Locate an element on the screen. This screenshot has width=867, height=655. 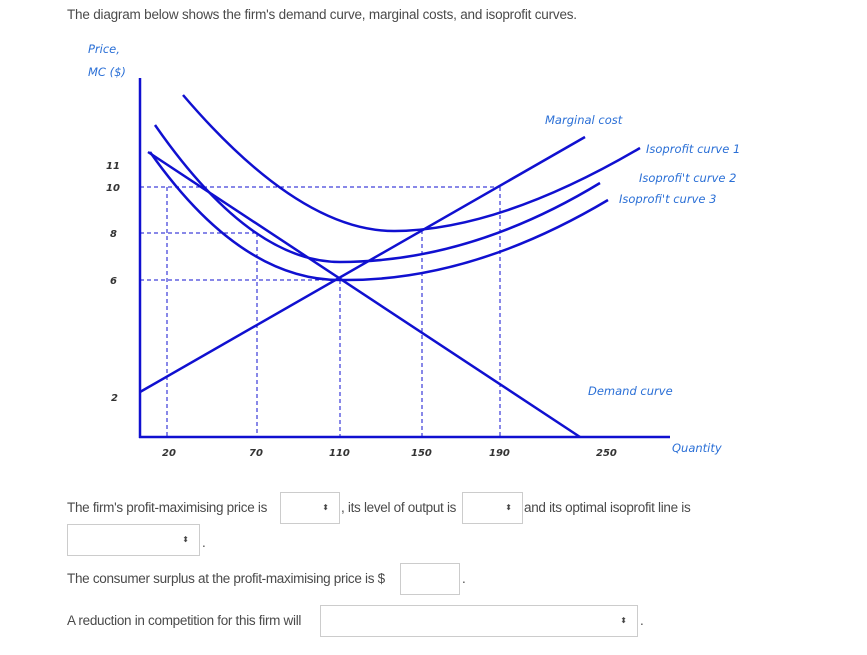
y-tick-2: 2 is located at coordinates (114, 398).